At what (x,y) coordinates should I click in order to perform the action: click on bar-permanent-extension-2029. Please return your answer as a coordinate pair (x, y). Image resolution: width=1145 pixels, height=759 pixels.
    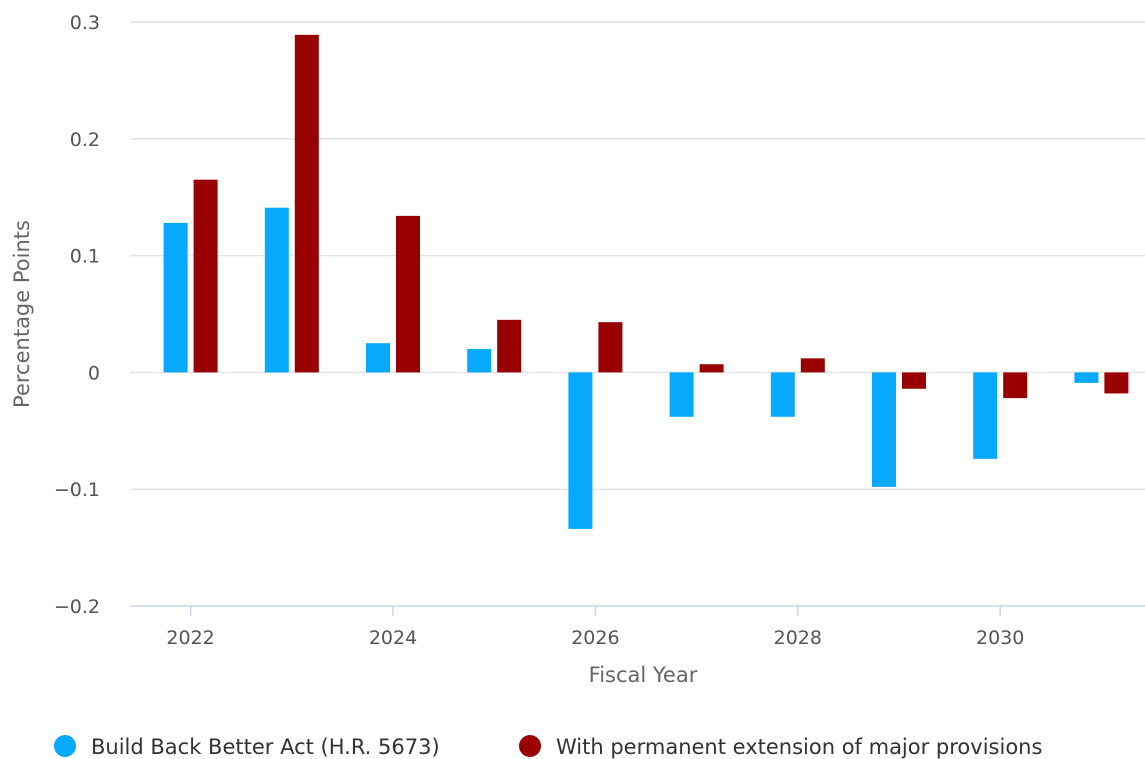
    Looking at the image, I should click on (914, 380).